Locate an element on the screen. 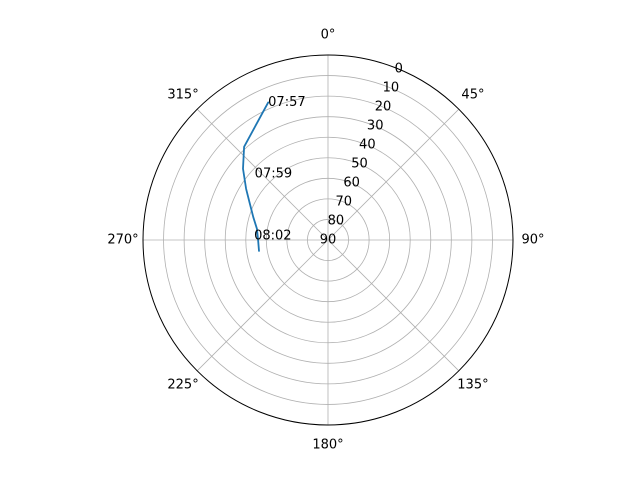 This screenshot has width=640, height=480. r-tick-label: 10 is located at coordinates (391, 88).